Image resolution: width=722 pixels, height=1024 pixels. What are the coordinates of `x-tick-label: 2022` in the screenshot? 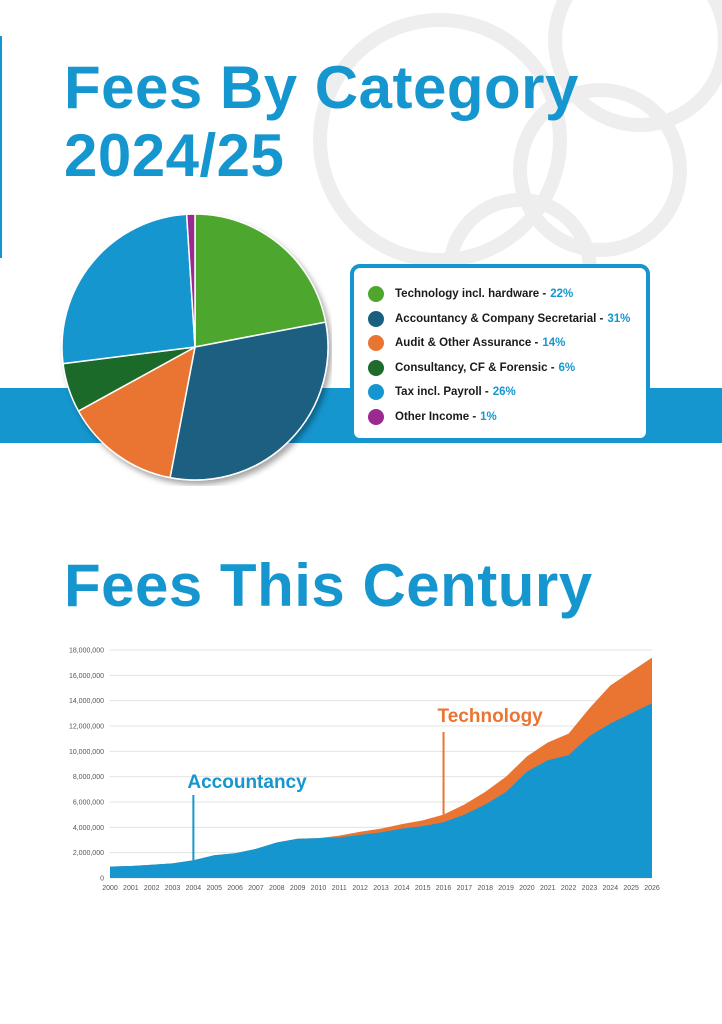 It's located at (569, 888).